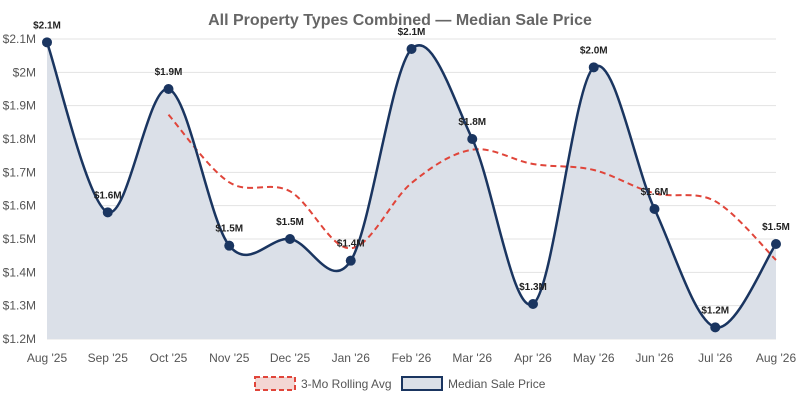  I want to click on y-tick-label: $1.9M, so click(19, 106).